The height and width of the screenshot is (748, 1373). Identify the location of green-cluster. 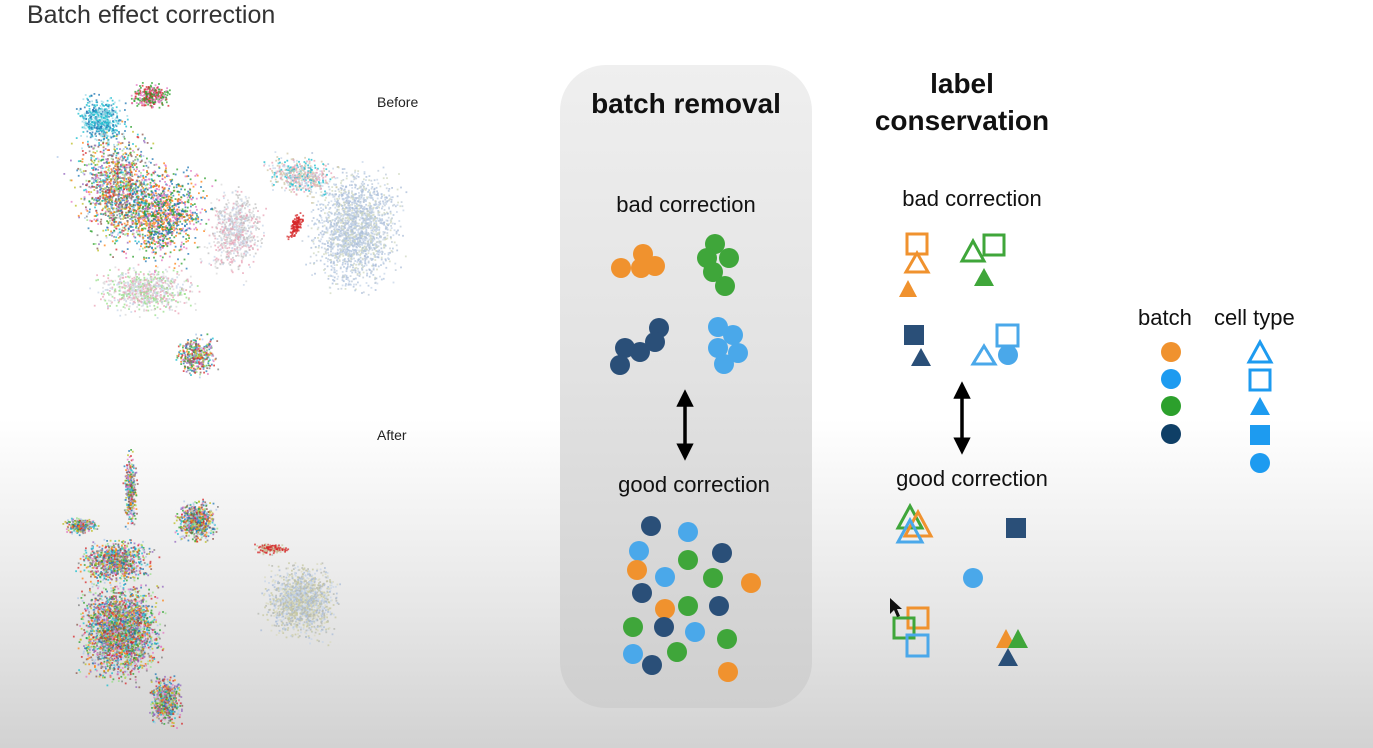
(718, 265).